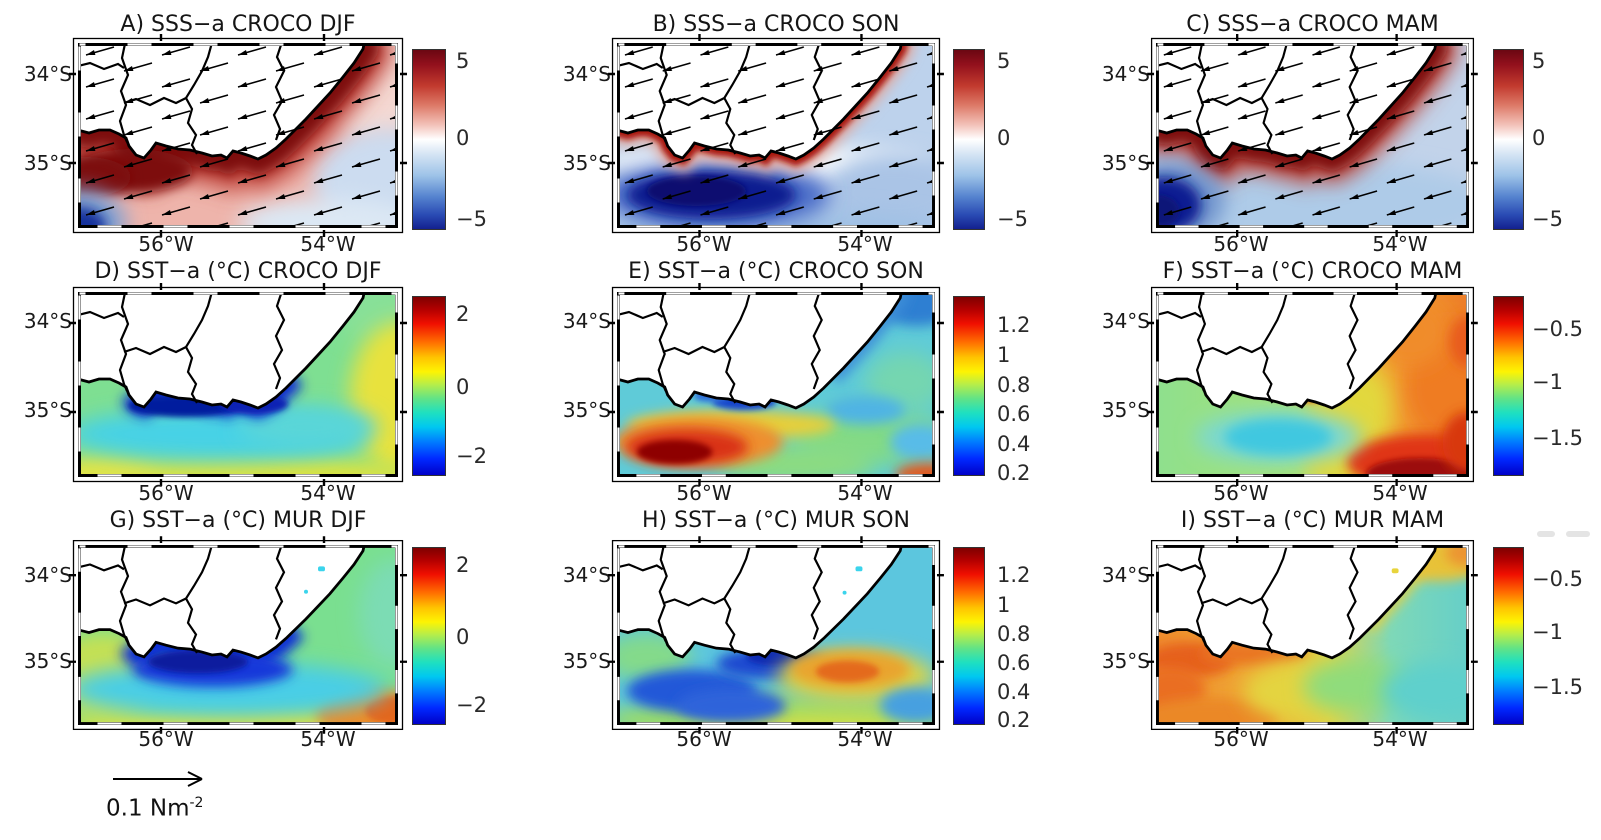 The image size is (1601, 840). What do you see at coordinates (1312, 24) in the screenshot?
I see `panel-title-C: C) SSS−a CROCO MAM` at bounding box center [1312, 24].